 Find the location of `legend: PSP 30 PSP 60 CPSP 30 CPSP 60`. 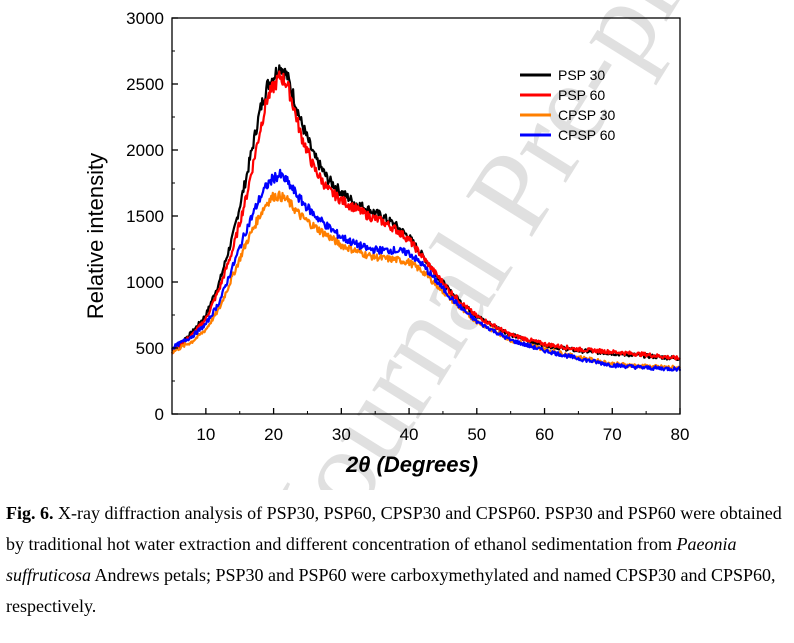

legend: PSP 30 PSP 60 CPSP 30 CPSP 60 is located at coordinates (568, 105).